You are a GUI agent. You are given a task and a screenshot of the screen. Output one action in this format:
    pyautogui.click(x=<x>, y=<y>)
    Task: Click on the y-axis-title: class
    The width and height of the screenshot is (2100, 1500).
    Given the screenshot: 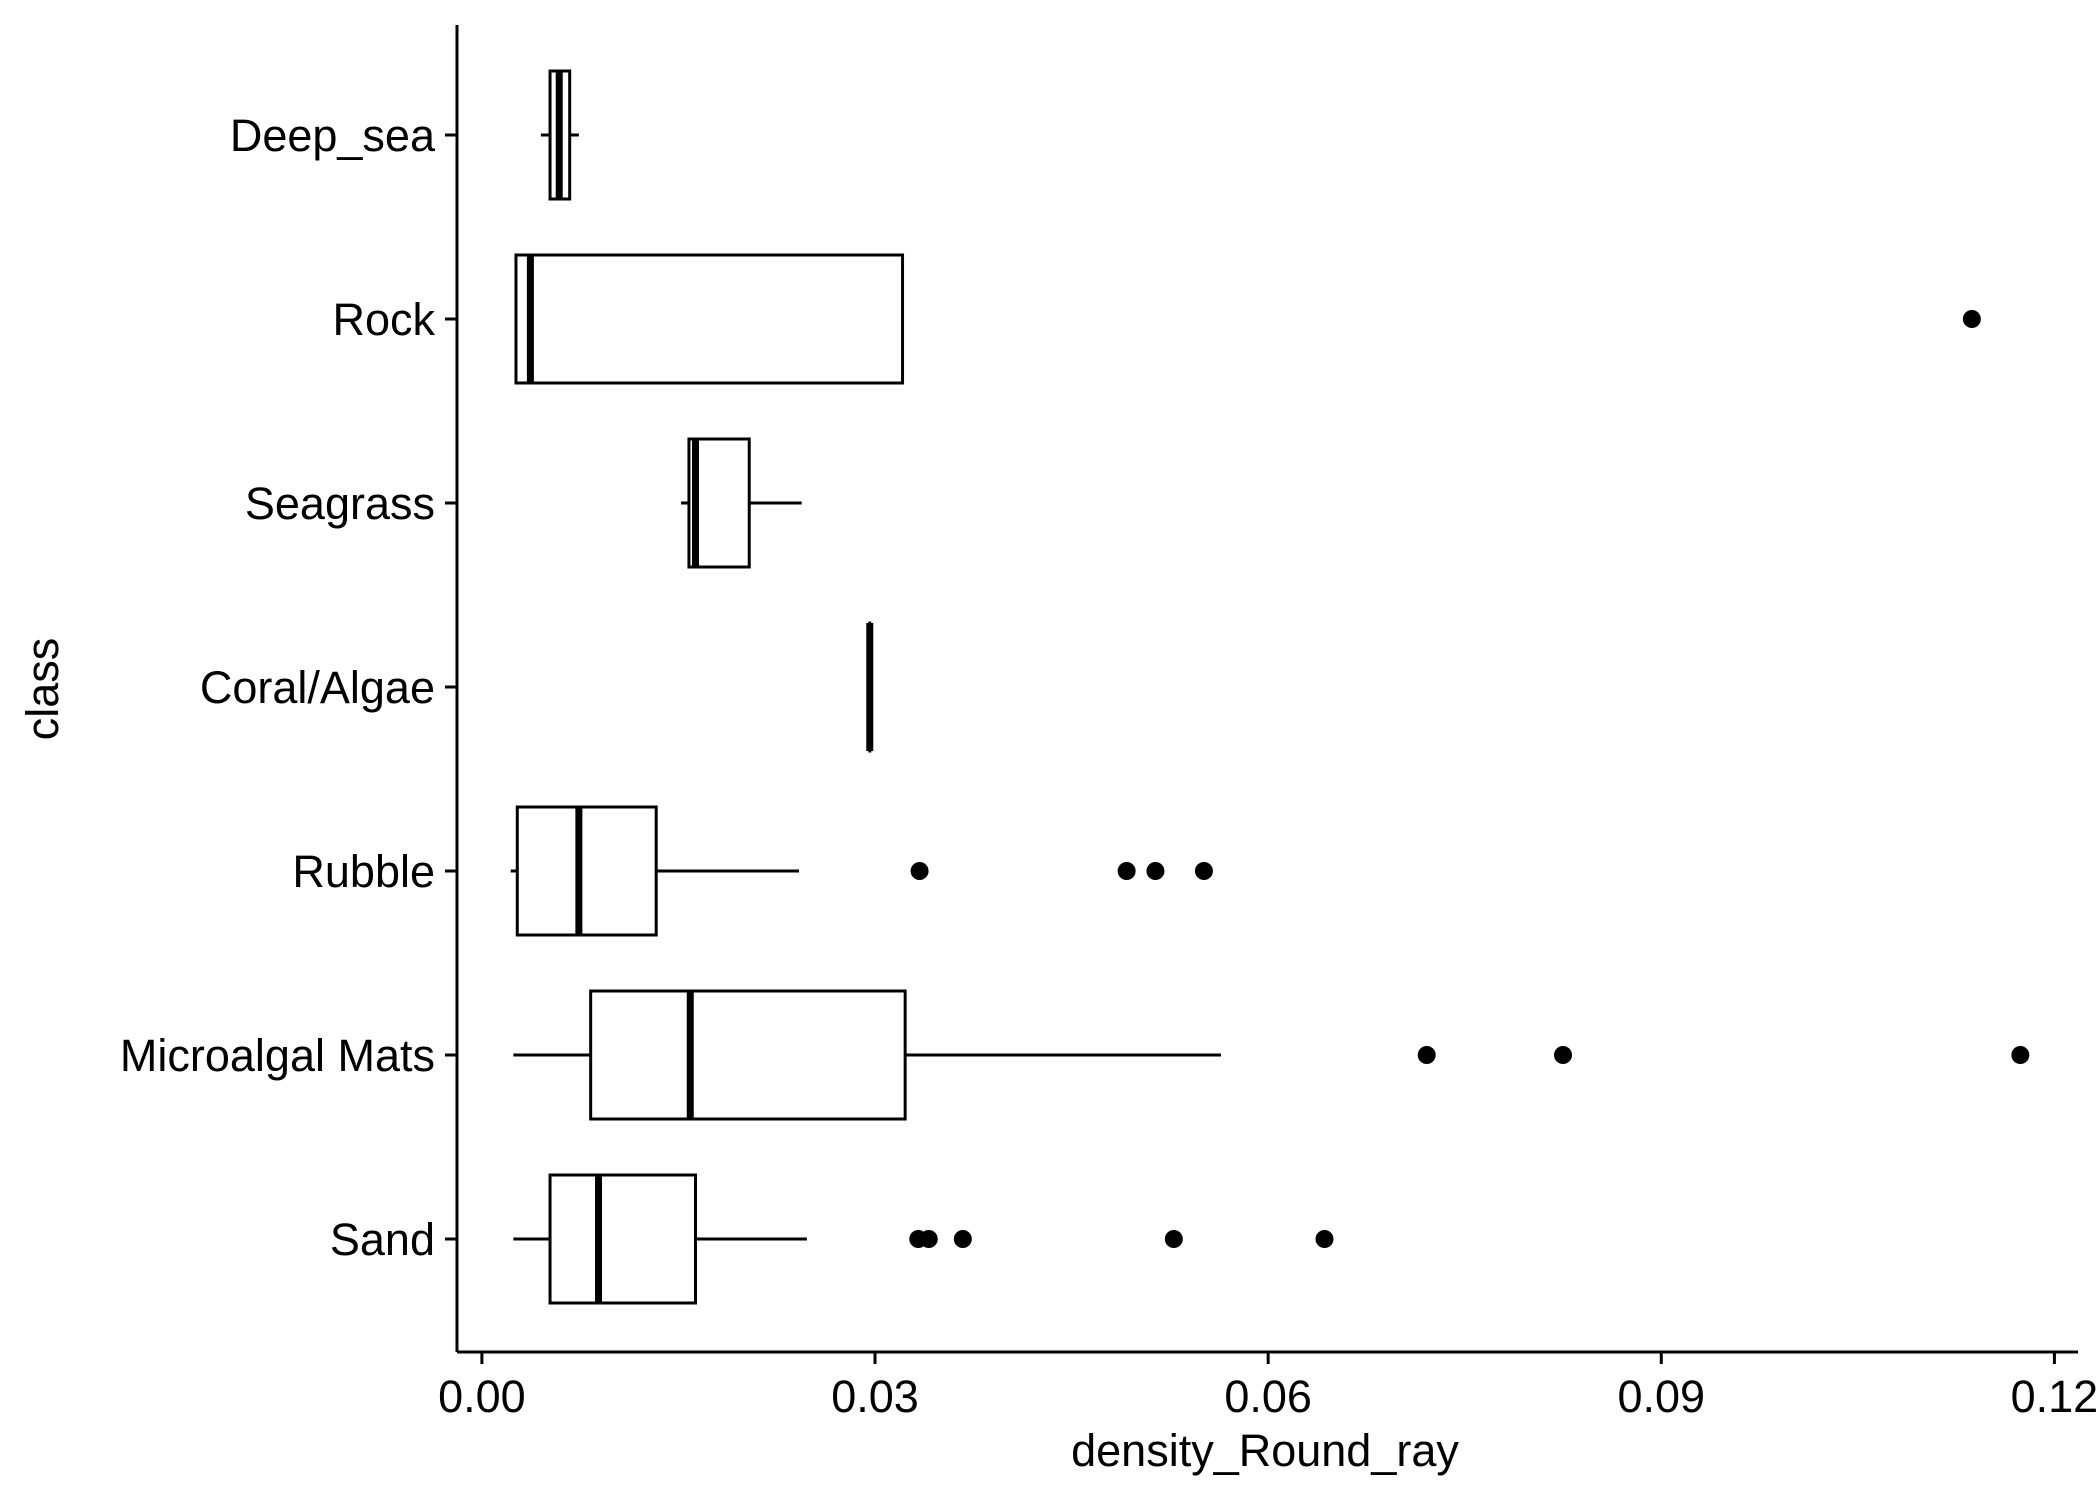 What is the action you would take?
    pyautogui.click(x=42, y=689)
    